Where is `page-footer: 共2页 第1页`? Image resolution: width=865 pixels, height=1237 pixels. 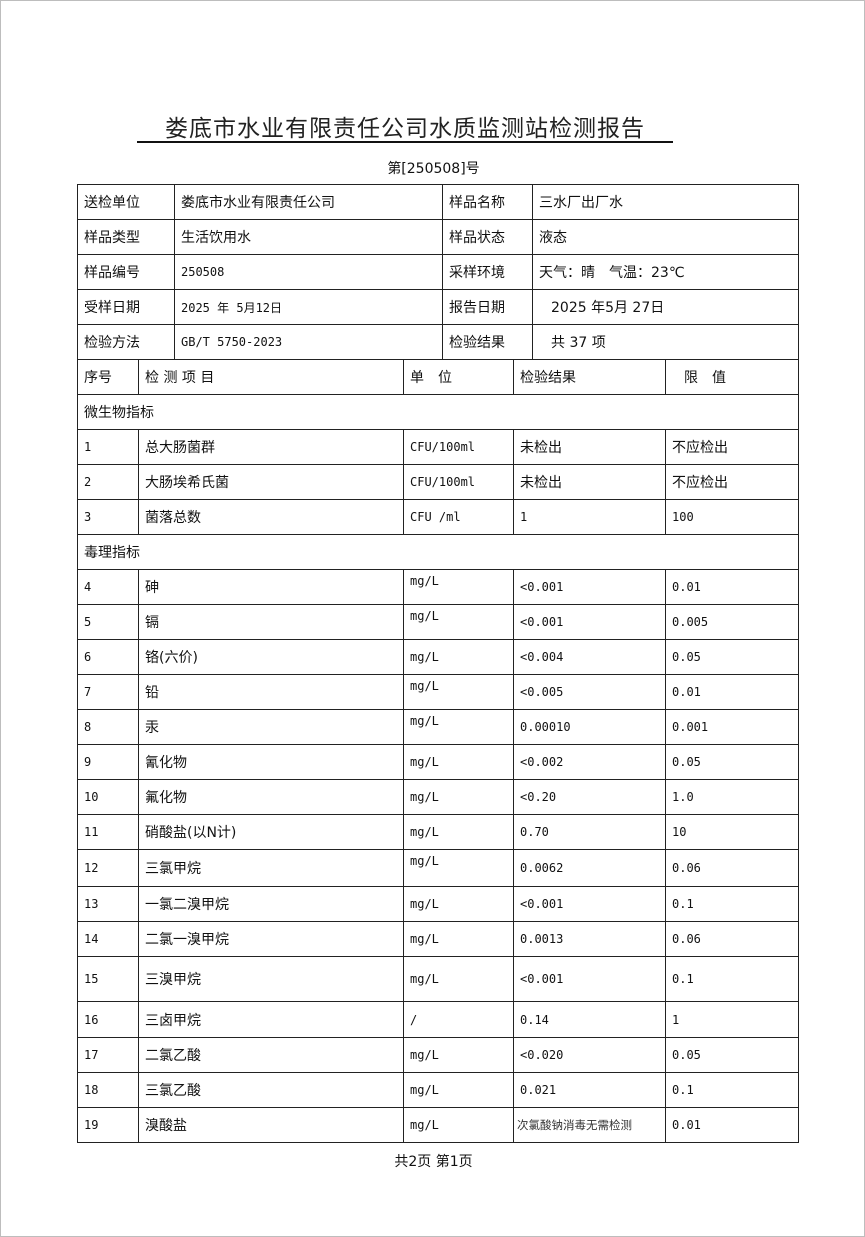 page-footer: 共2页 第1页 is located at coordinates (433, 1162).